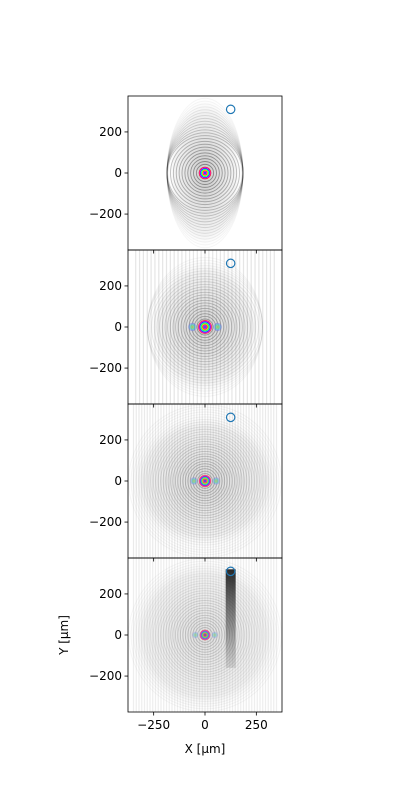  What do you see at coordinates (256, 725) in the screenshot?
I see `x-tick-label: 250` at bounding box center [256, 725].